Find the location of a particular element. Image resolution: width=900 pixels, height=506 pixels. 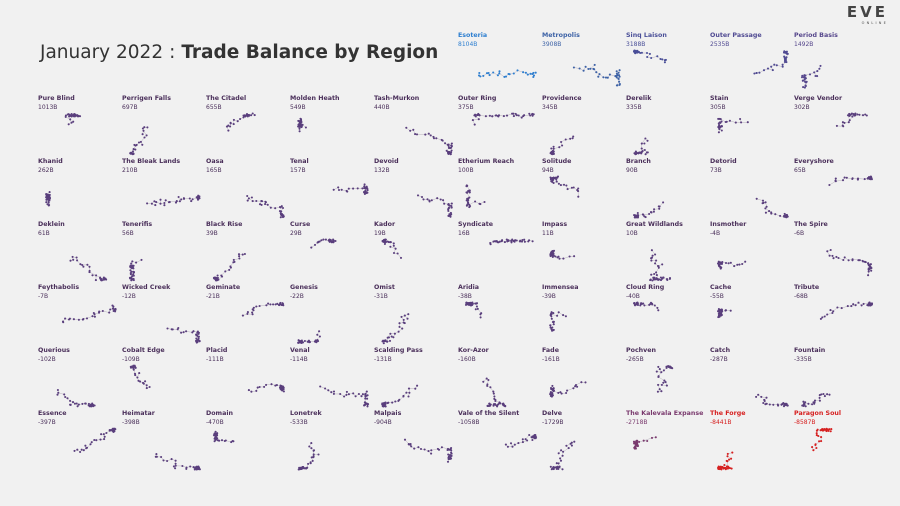

region-name: Black Rise is located at coordinates (224, 224).